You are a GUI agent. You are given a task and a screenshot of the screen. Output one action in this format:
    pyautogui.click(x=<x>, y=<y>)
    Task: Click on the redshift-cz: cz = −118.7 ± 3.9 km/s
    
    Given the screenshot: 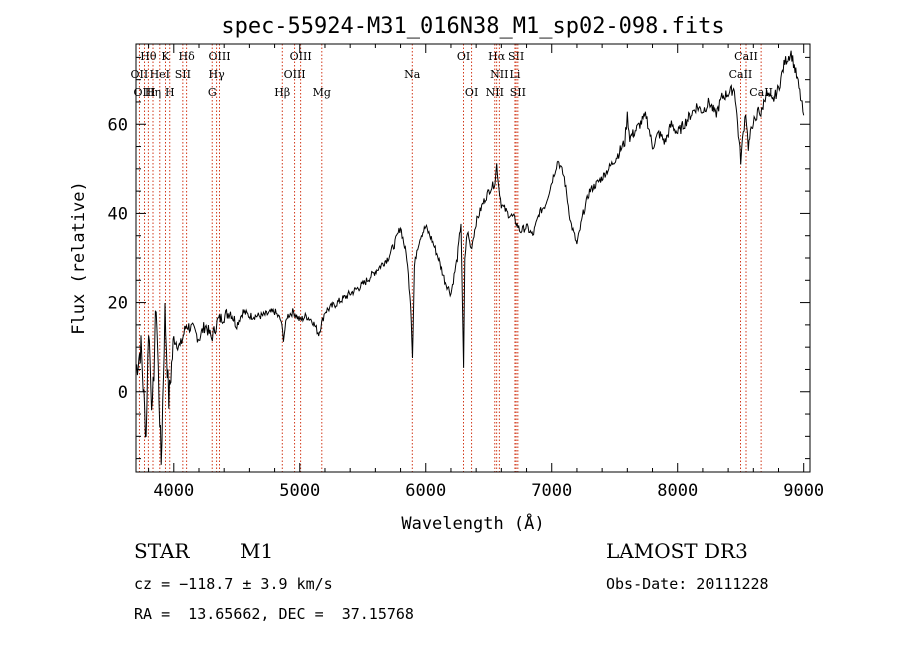 What is the action you would take?
    pyautogui.click(x=233, y=584)
    